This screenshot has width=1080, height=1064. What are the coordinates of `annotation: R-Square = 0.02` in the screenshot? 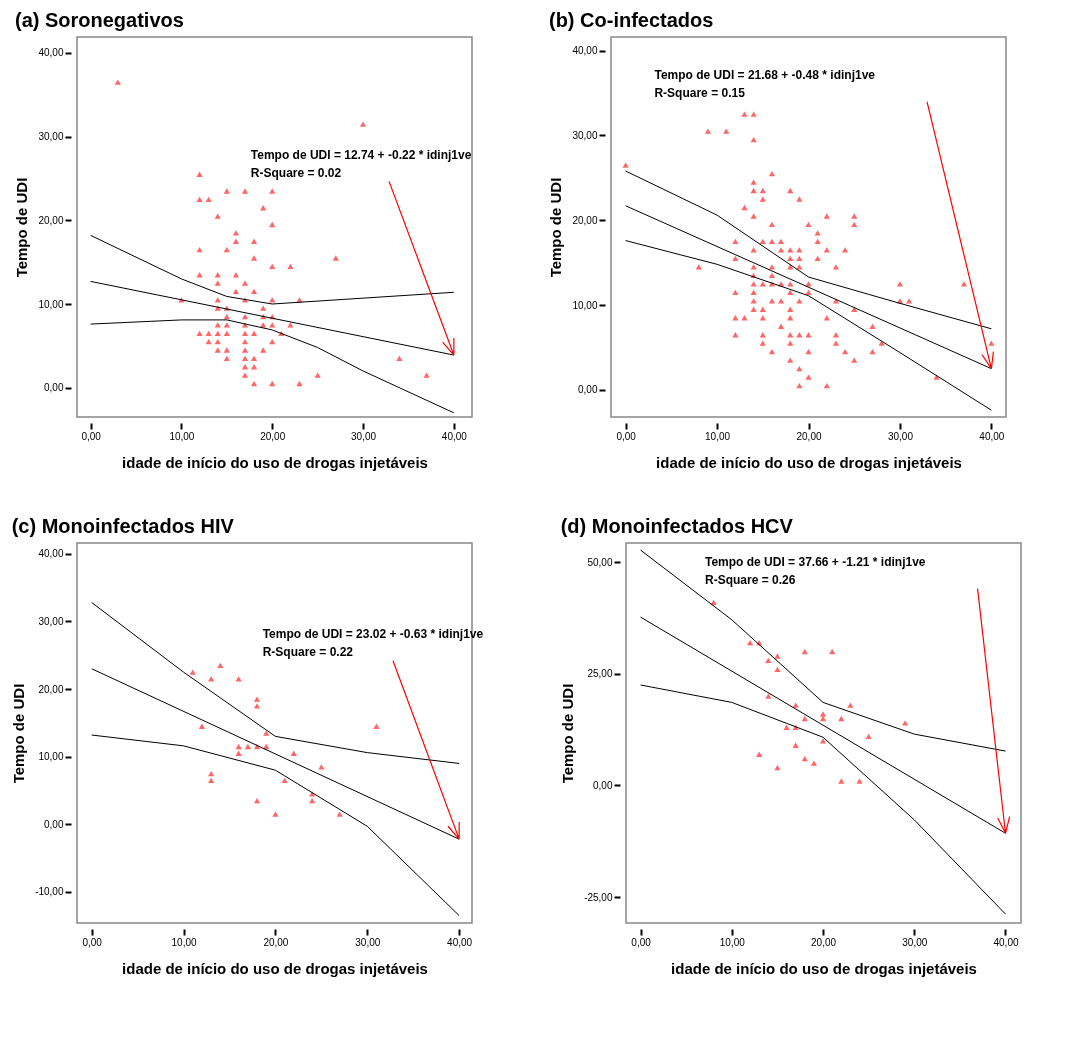 It's located at (296, 172).